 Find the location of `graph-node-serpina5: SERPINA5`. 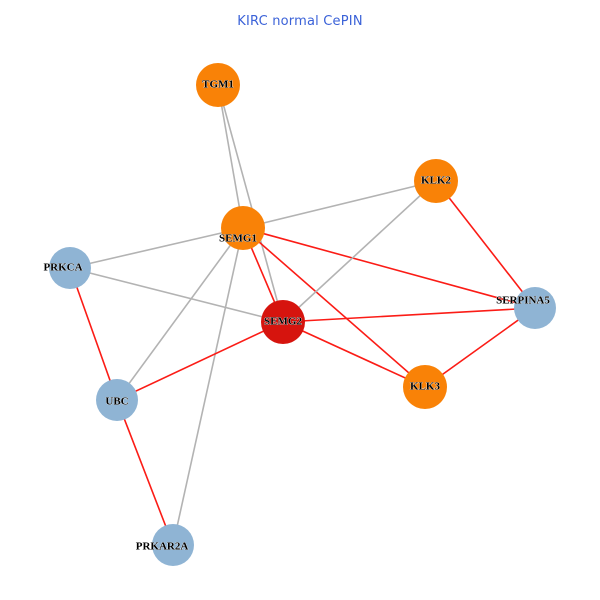

graph-node-serpina5: SERPINA5 is located at coordinates (526, 308).